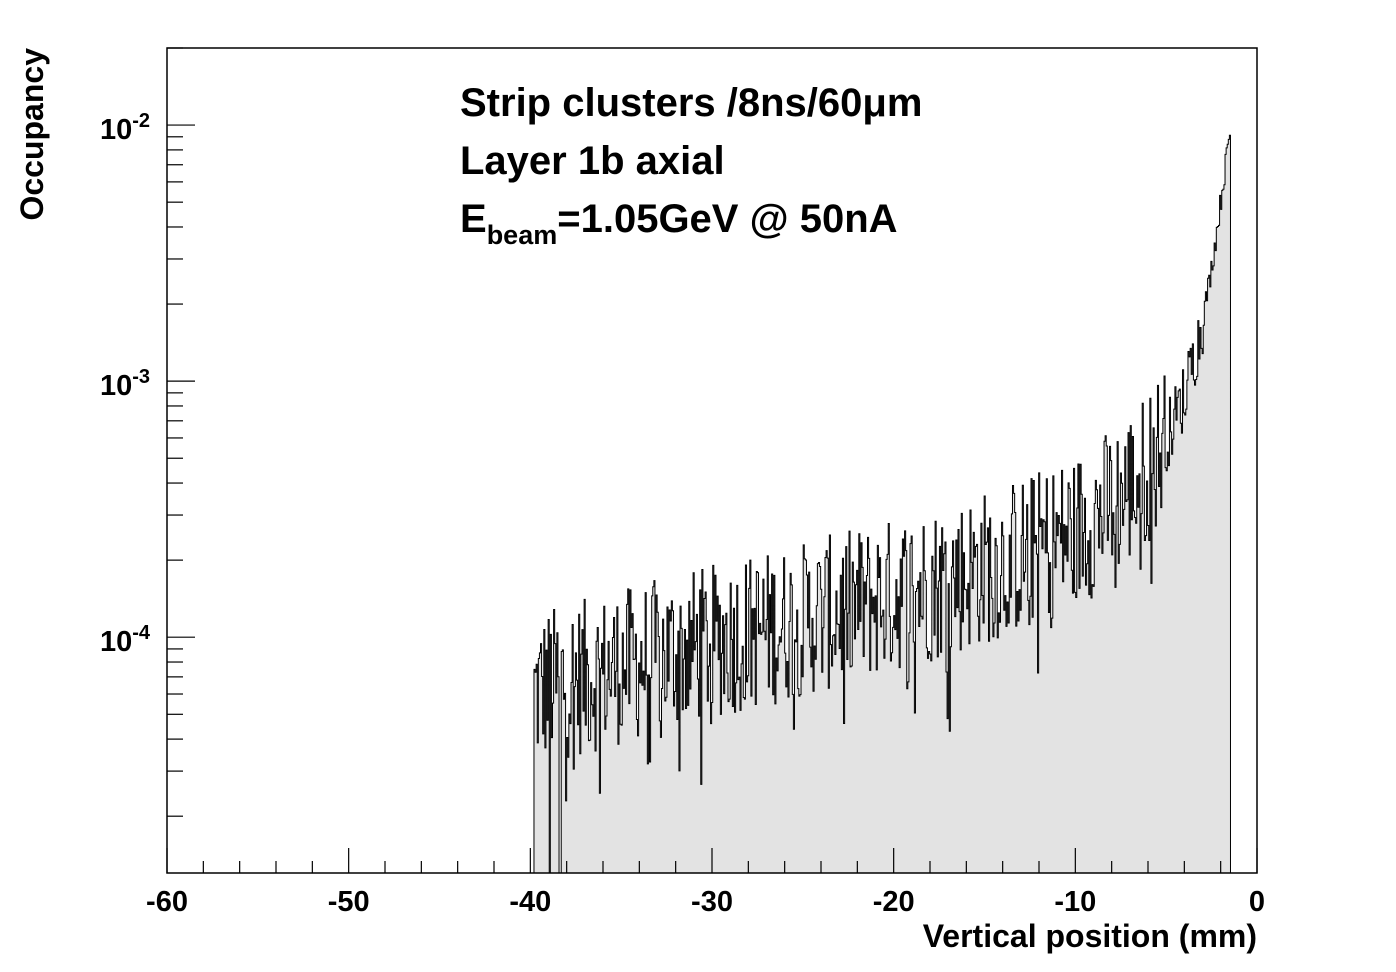 This screenshot has height=972, width=1396. I want to click on y-tick-exponent: -3, so click(141, 377).